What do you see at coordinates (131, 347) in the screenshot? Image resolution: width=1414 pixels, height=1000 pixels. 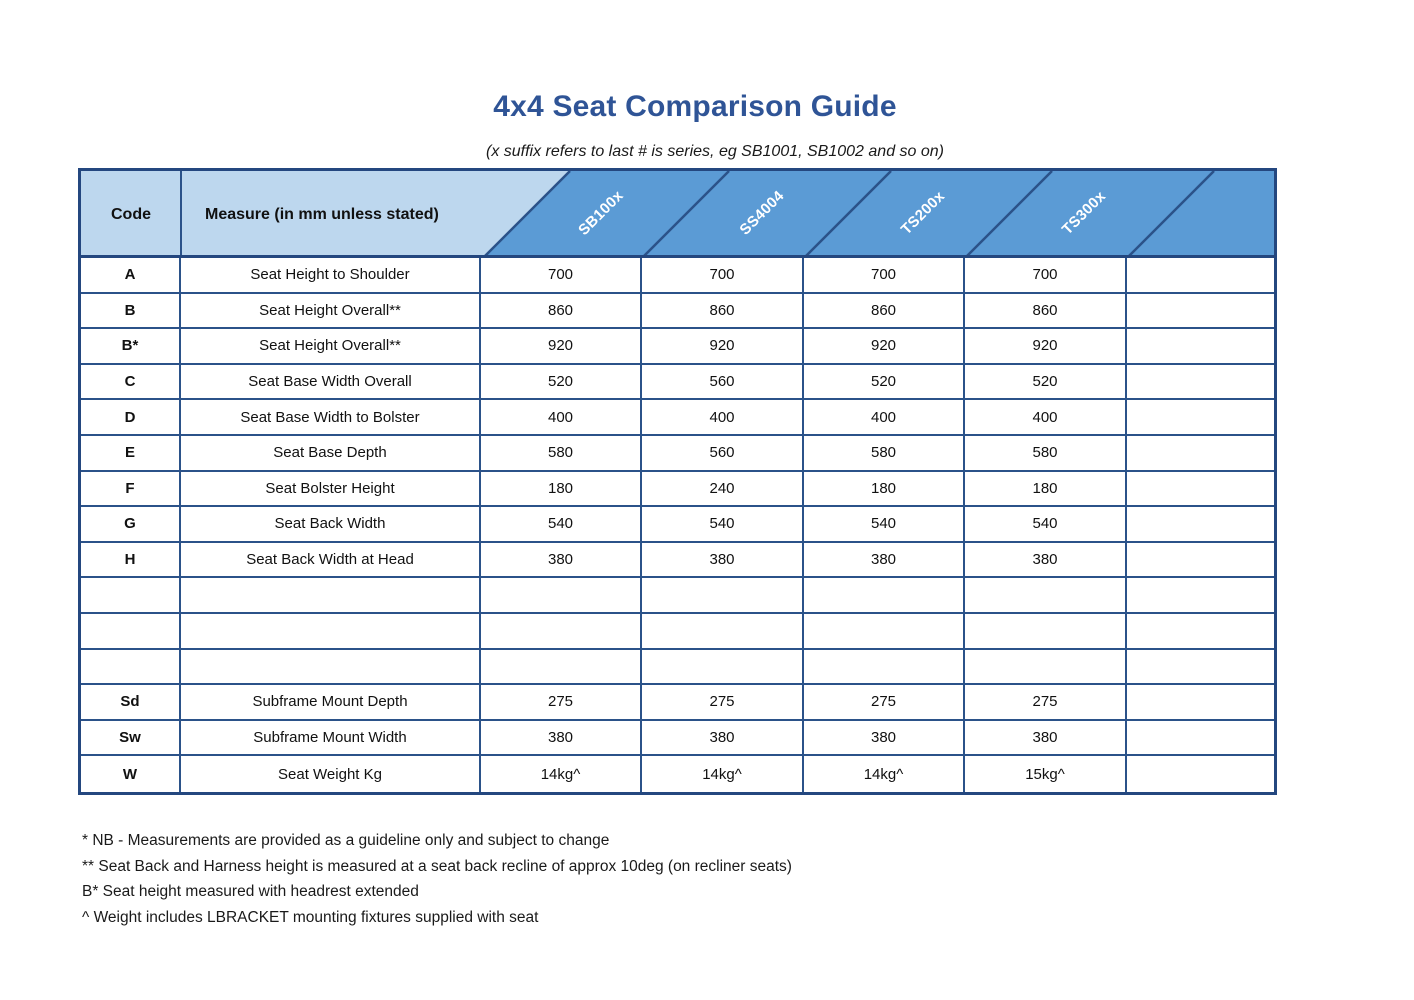 I see `code-cell: B*` at bounding box center [131, 347].